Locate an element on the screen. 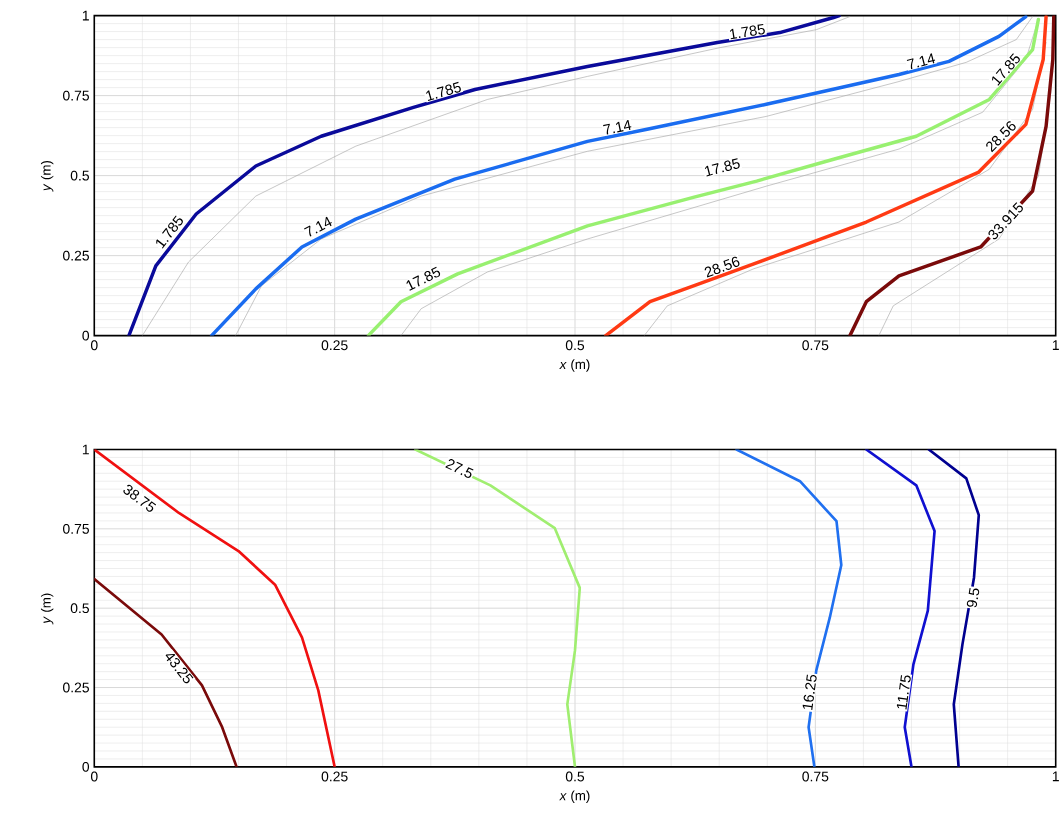  annotation: 11.75 is located at coordinates (903, 692).